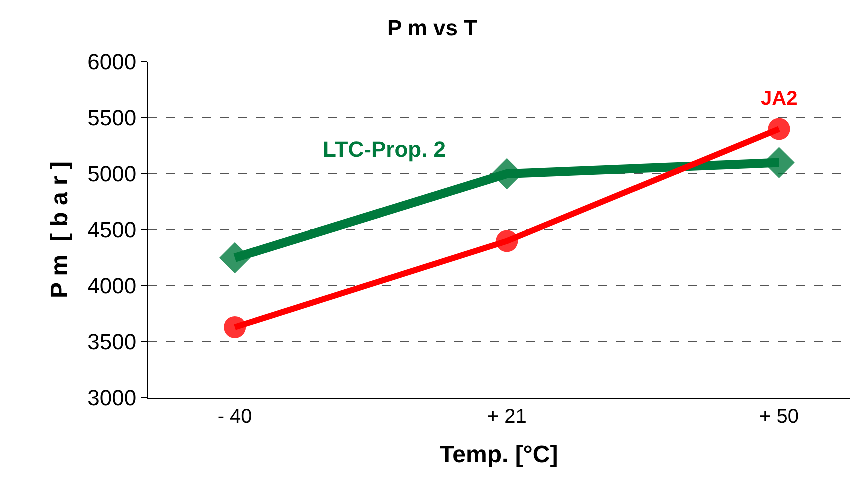 This screenshot has height=498, width=865. What do you see at coordinates (112, 398) in the screenshot?
I see `y-tick-label: 3000` at bounding box center [112, 398].